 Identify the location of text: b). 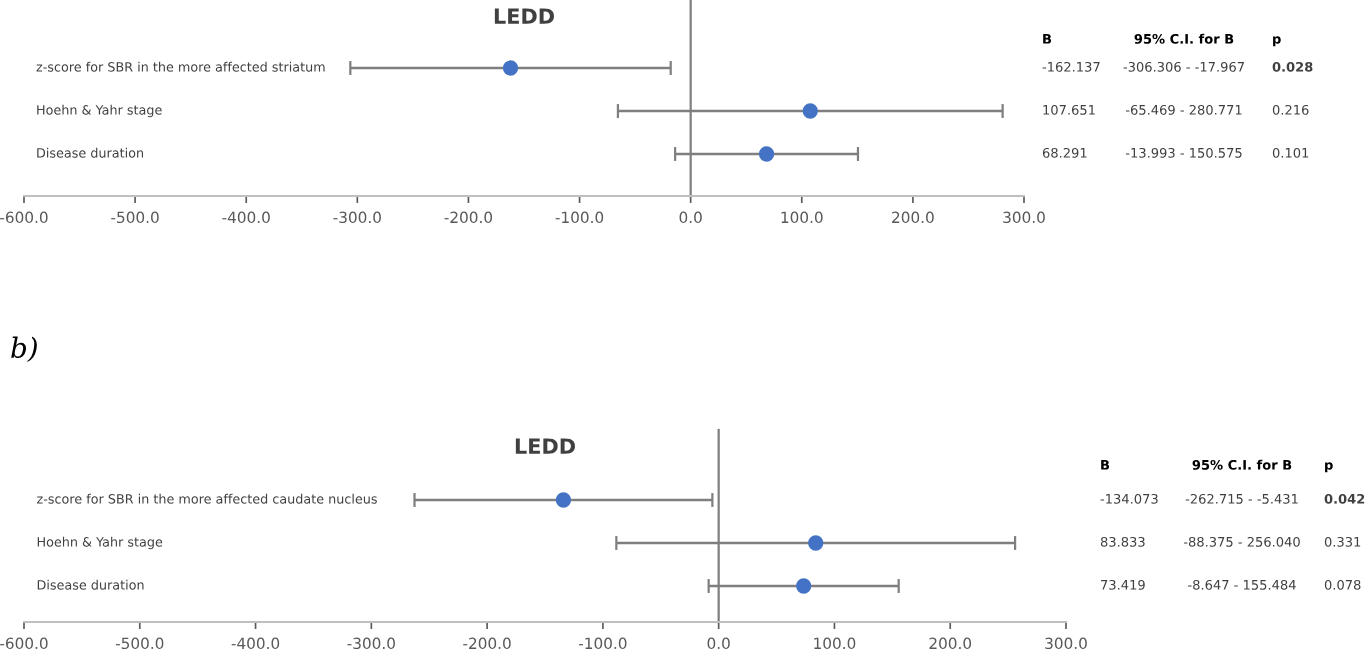
(24, 349).